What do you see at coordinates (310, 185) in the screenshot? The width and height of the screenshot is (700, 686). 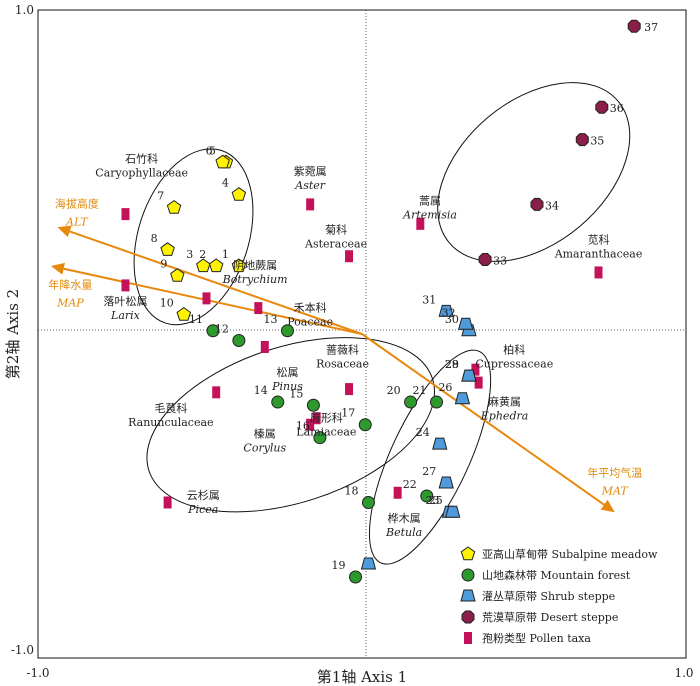 I see `taxon-label-en: Aster` at bounding box center [310, 185].